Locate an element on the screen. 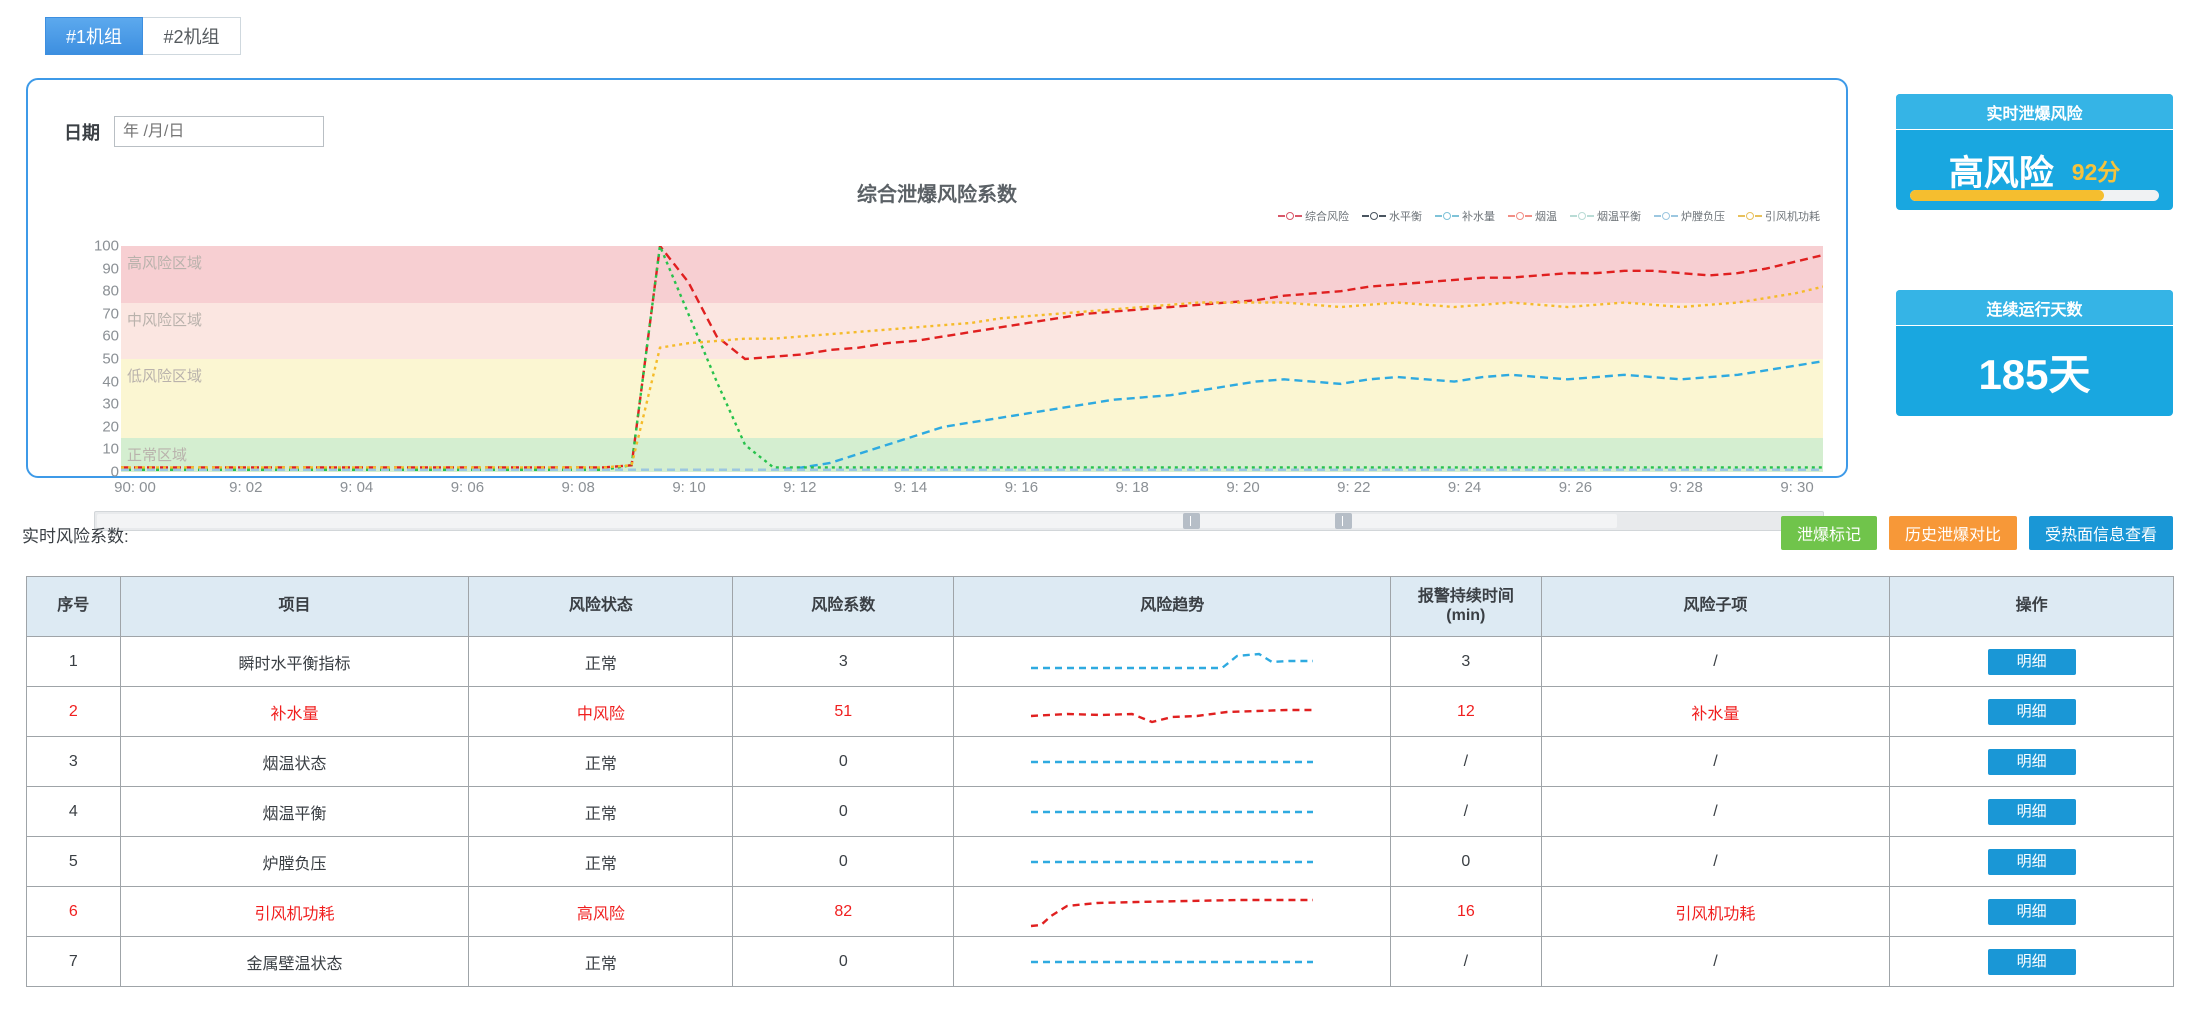 Image resolution: width=2199 pixels, height=1014 pixels. legend-item-4: 烟温 is located at coordinates (1532, 216).